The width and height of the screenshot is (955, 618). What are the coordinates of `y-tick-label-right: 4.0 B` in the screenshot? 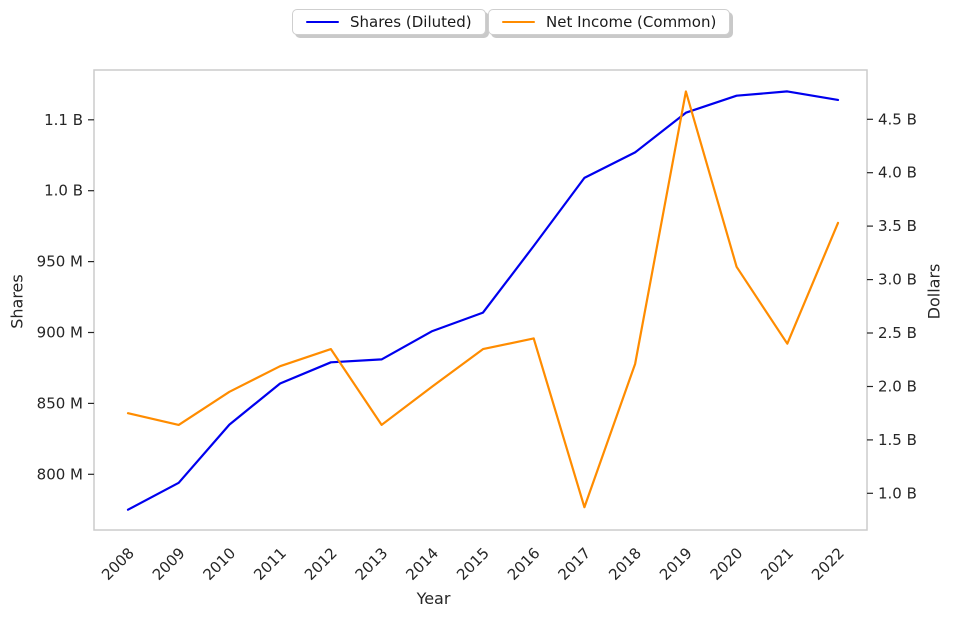 It's located at (897, 173).